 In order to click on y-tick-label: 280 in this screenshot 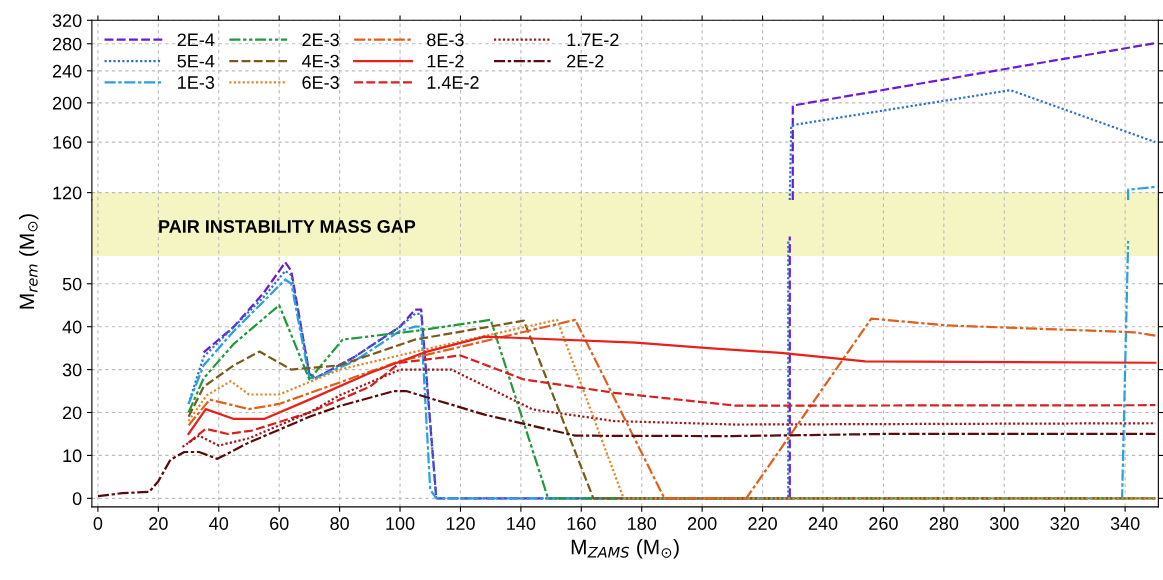, I will do `click(67, 44)`.